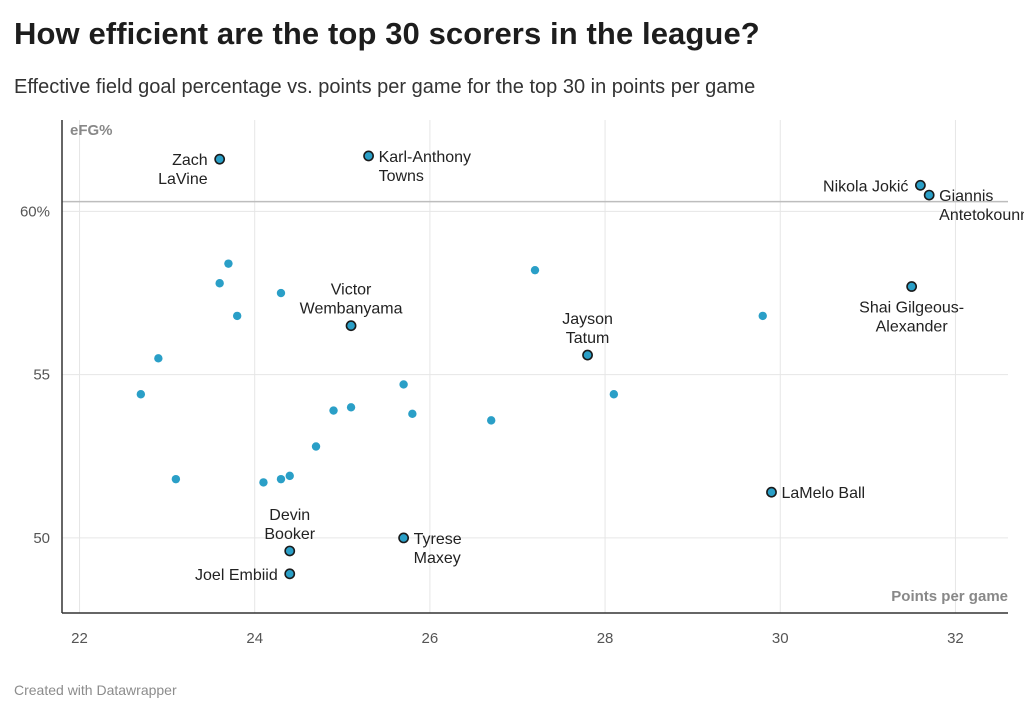 Image resolution: width=1024 pixels, height=717 pixels. I want to click on point-label: LaMelo Ball, so click(824, 493).